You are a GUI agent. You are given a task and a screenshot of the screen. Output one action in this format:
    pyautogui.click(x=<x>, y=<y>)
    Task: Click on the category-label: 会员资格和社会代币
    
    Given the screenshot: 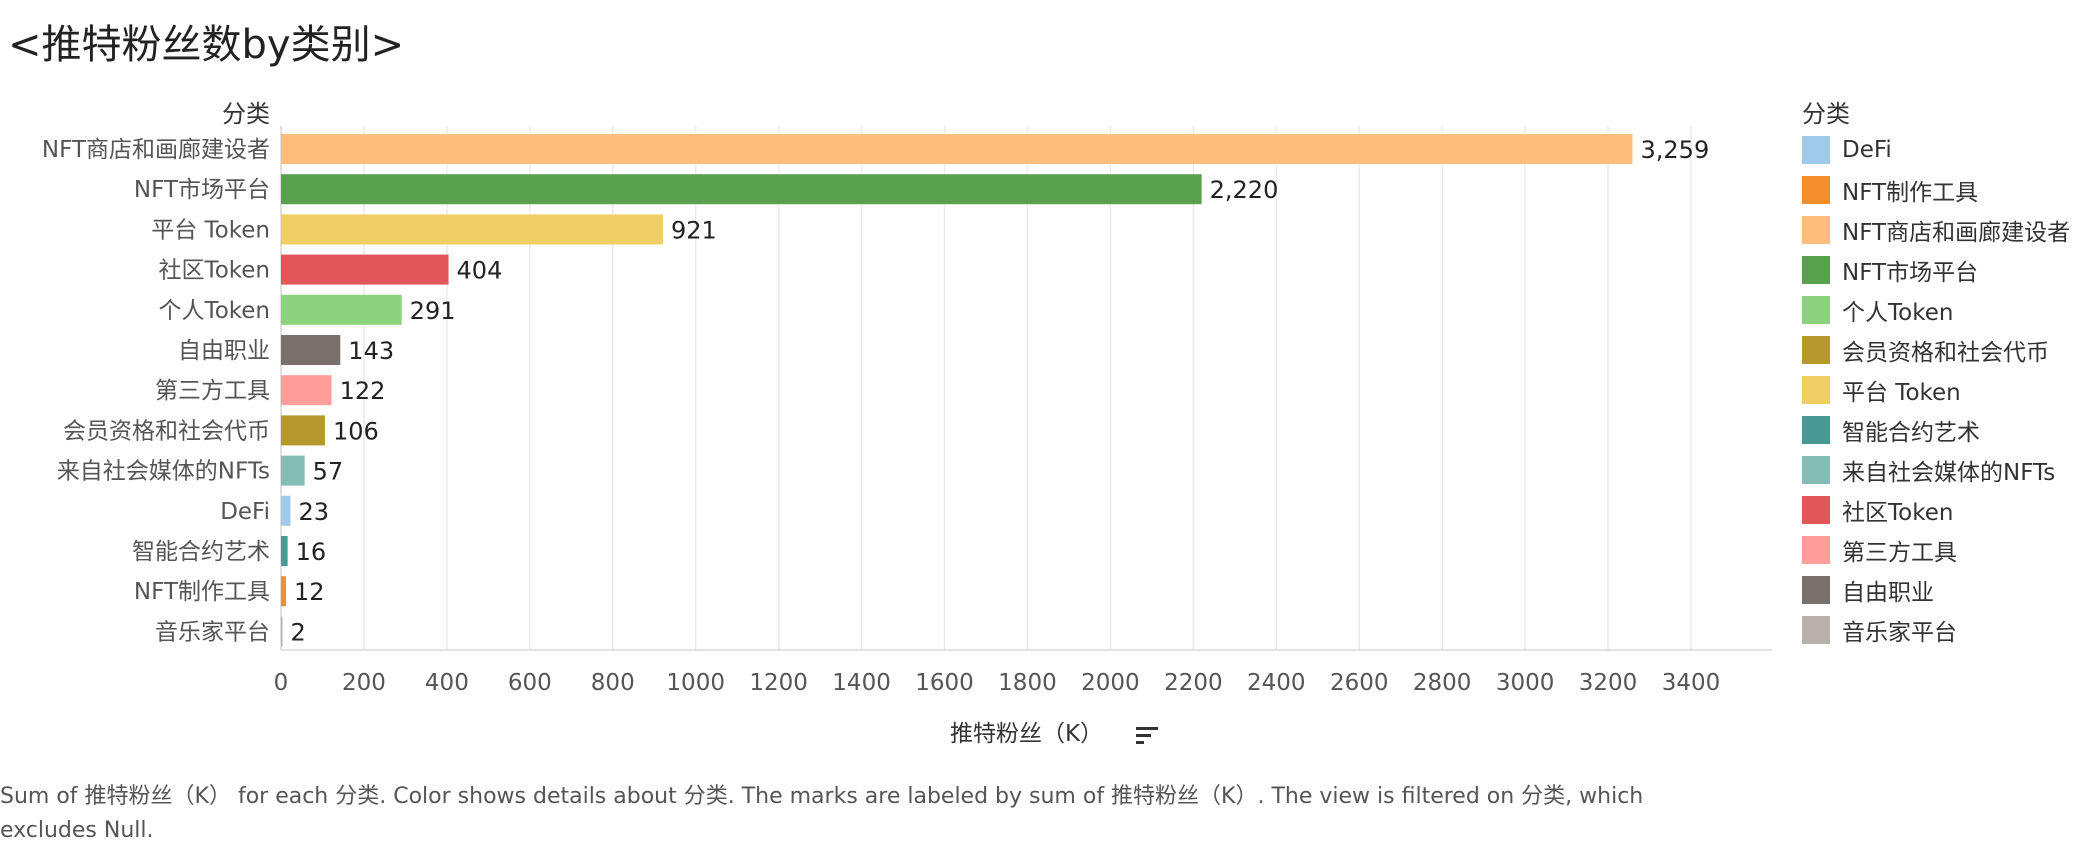 What is the action you would take?
    pyautogui.click(x=166, y=431)
    